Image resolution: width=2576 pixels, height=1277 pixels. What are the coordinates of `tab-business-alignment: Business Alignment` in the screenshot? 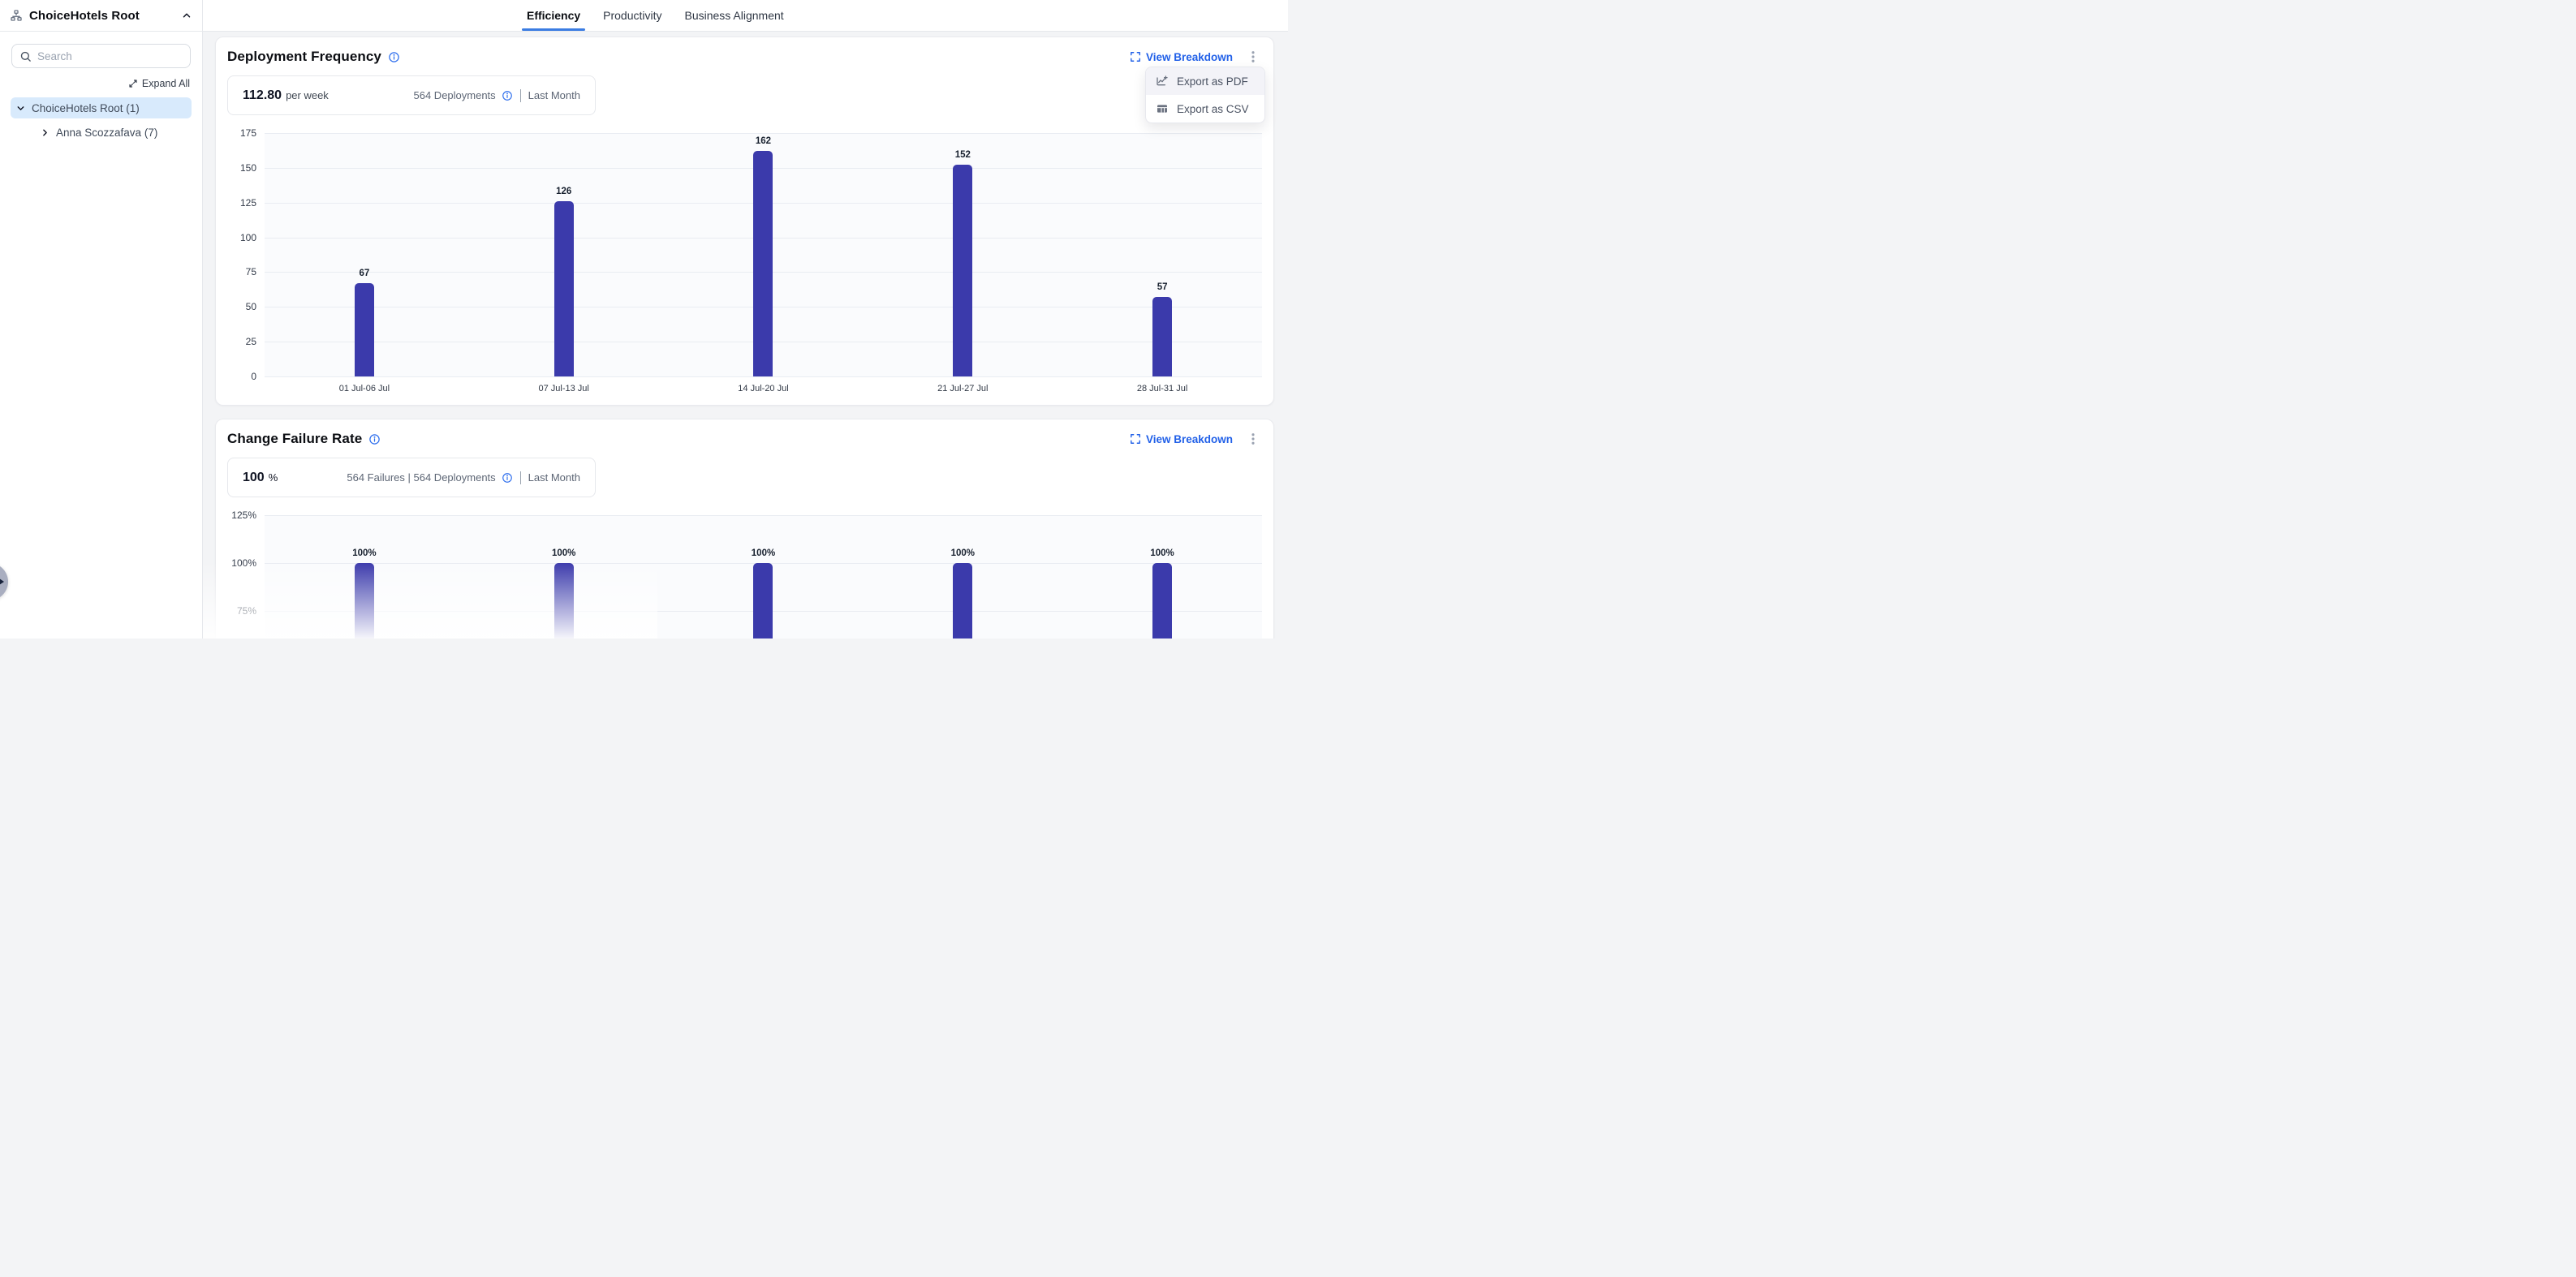 It's located at (734, 15).